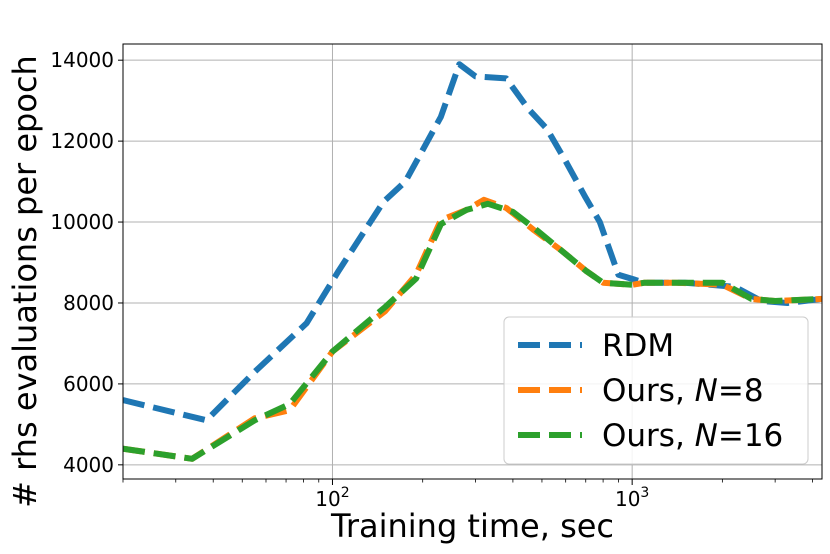 The height and width of the screenshot is (554, 830). What do you see at coordinates (88, 465) in the screenshot?
I see `y-tick-label: 4000` at bounding box center [88, 465].